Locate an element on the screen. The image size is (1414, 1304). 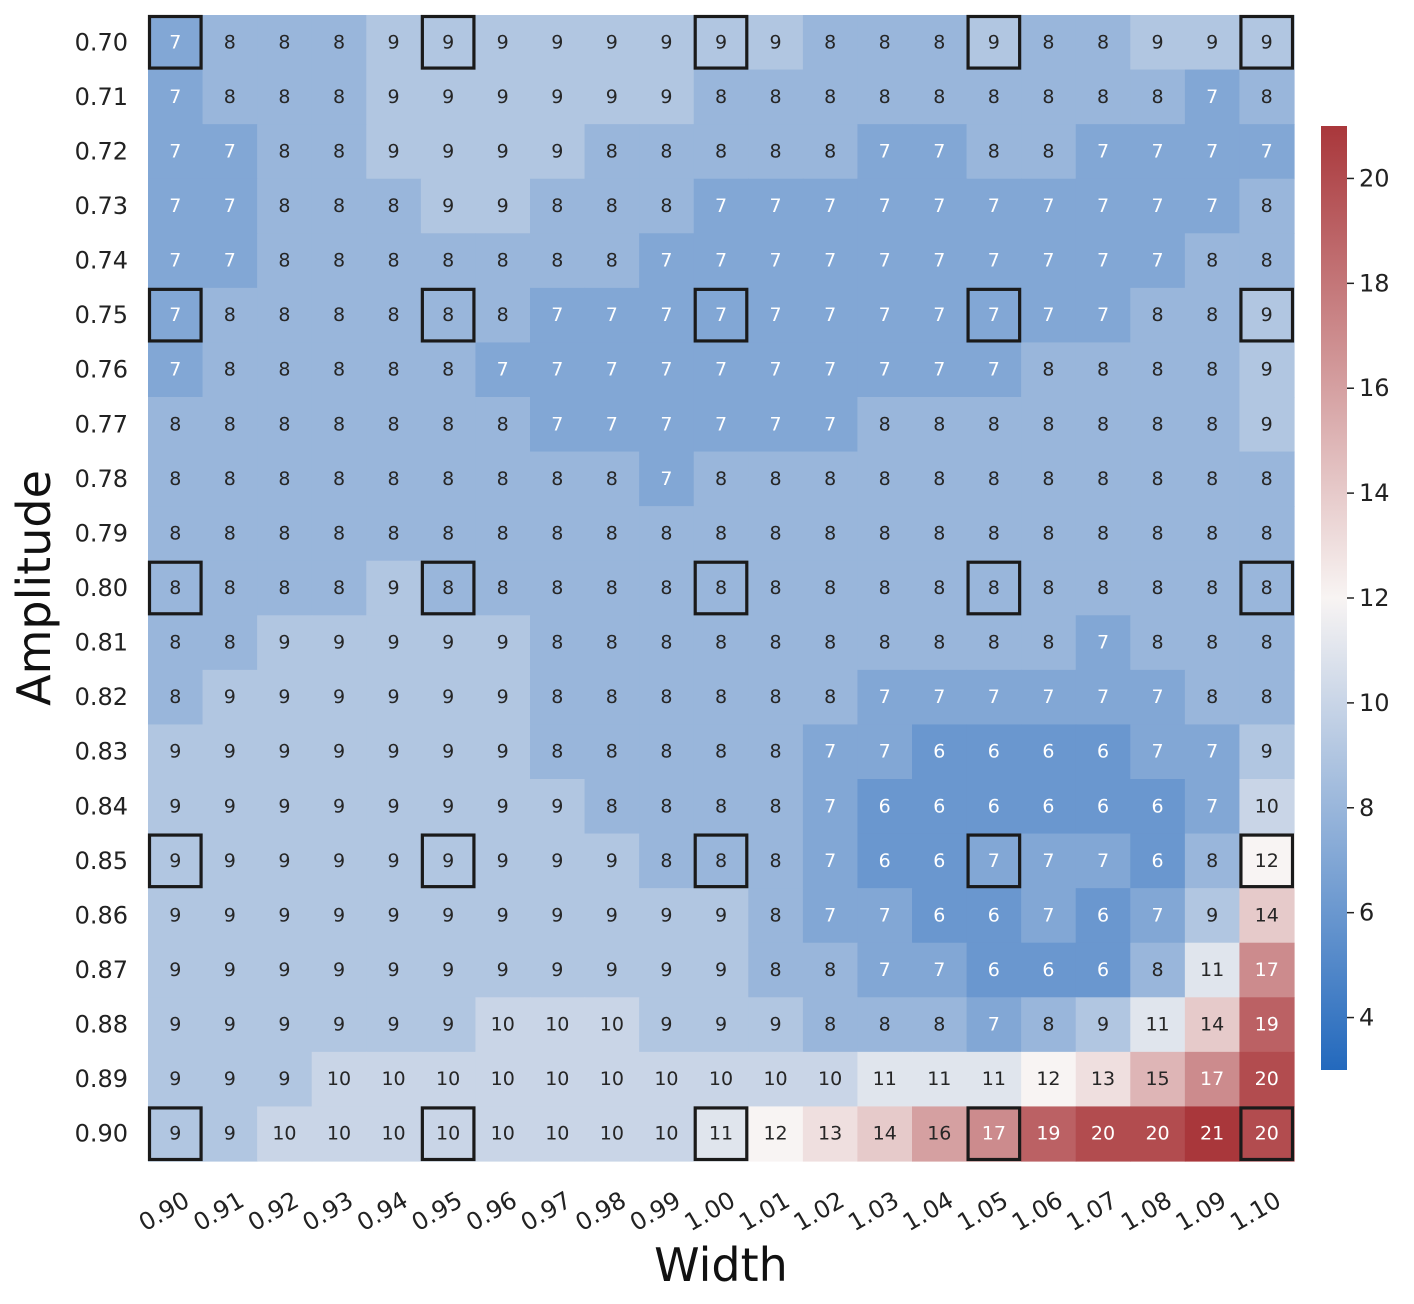
cell-value-label: 21 is located at coordinates (1212, 1134).